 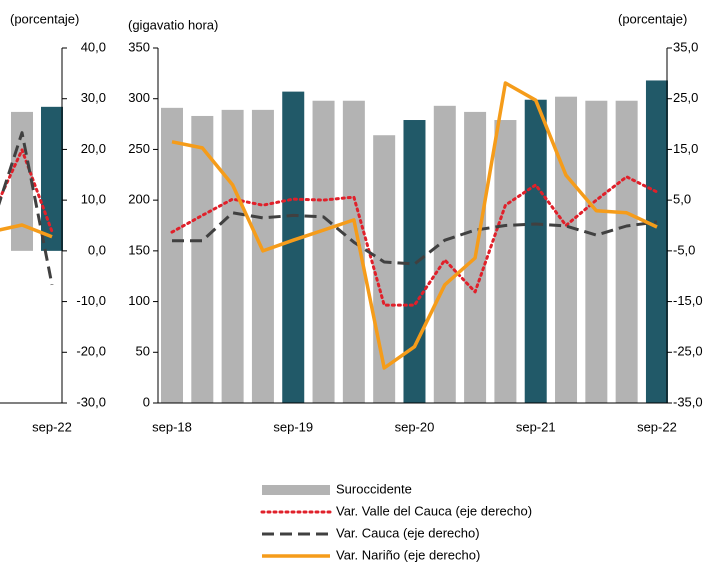 What do you see at coordinates (296, 490) in the screenshot?
I see `legend-swatch` at bounding box center [296, 490].